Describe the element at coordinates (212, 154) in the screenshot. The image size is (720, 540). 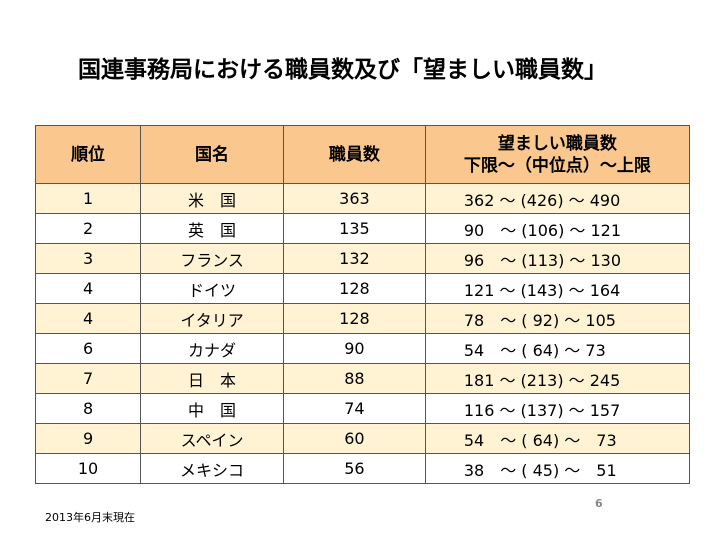
I see `column-header: 国名` at that location.